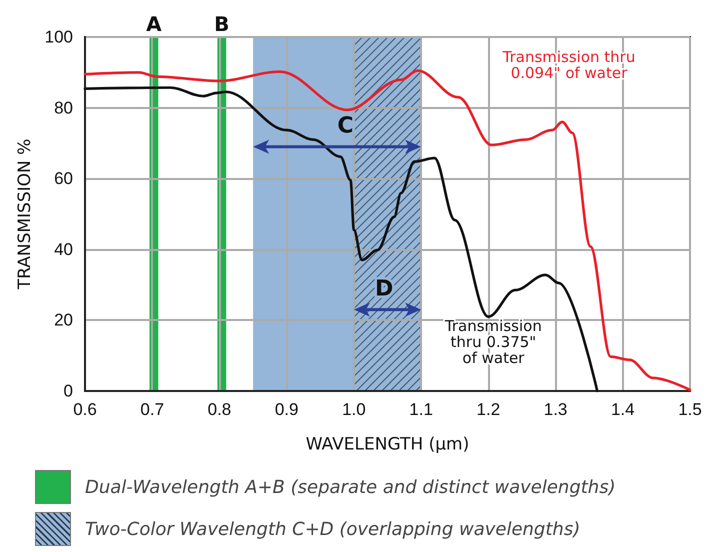 This screenshot has width=723, height=552. I want to click on text: Dual-Wavelength A+B (separate and distinct wavelengths), so click(350, 487).